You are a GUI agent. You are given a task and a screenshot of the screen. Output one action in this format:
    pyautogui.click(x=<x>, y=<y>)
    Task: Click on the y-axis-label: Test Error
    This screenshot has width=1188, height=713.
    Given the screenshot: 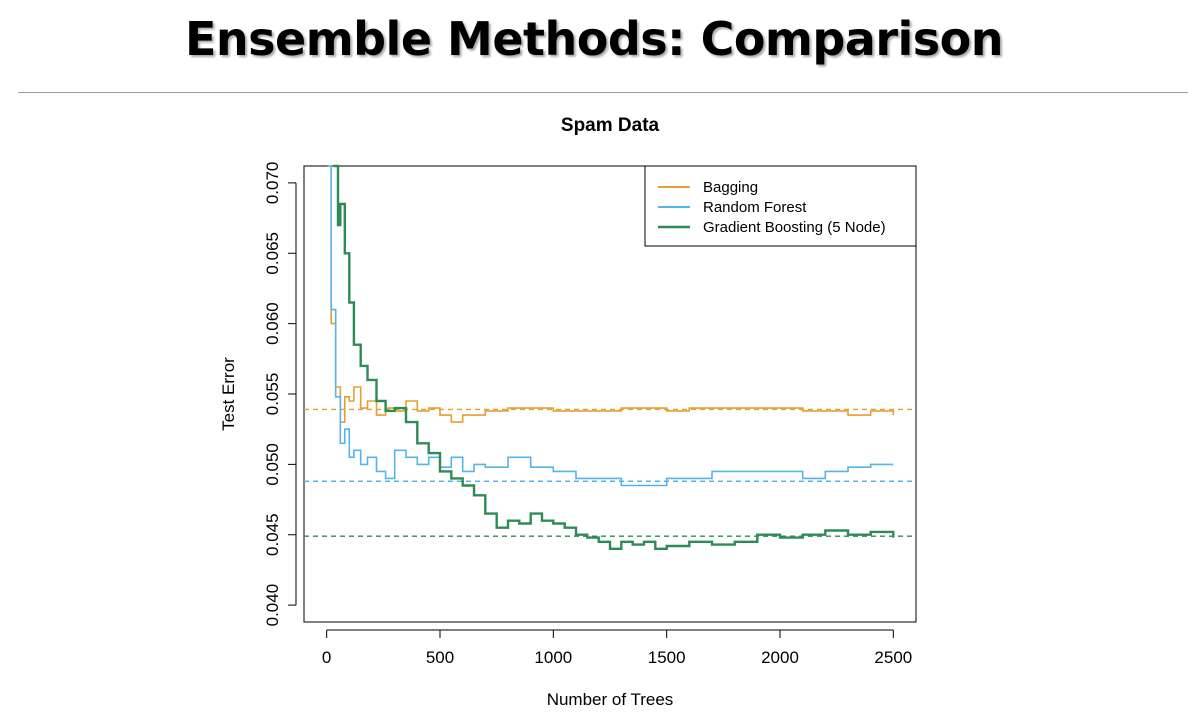 What is the action you would take?
    pyautogui.click(x=228, y=394)
    